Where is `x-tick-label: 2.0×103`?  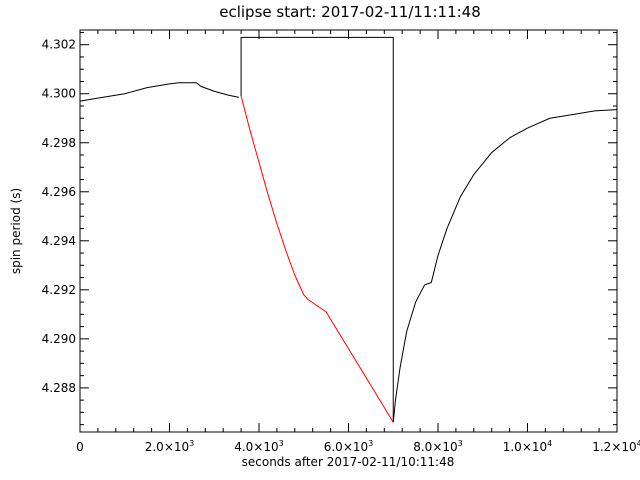 x-tick-label: 2.0×103 is located at coordinates (170, 446).